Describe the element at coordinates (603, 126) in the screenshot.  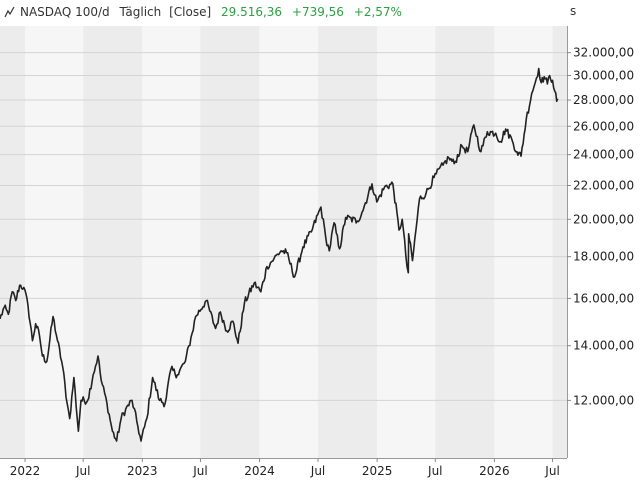
I see `y-tick-label: 26.000,00` at that location.